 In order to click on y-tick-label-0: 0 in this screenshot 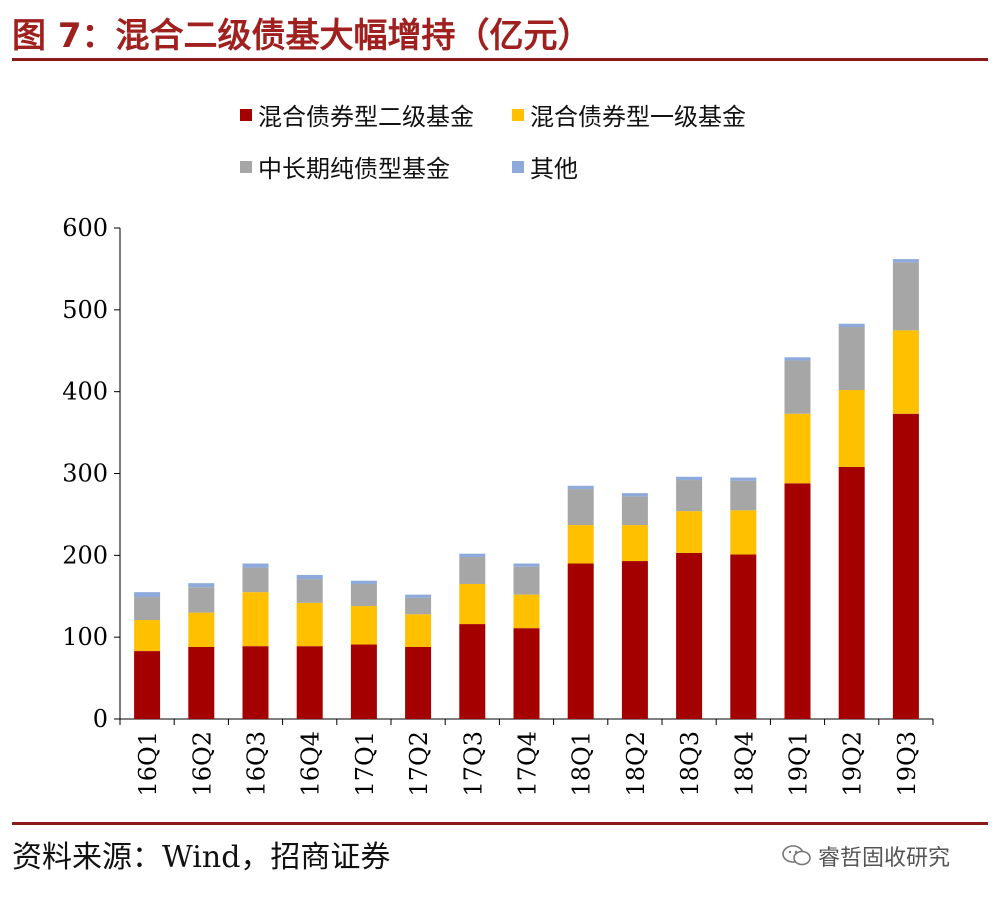, I will do `click(100, 719)`.